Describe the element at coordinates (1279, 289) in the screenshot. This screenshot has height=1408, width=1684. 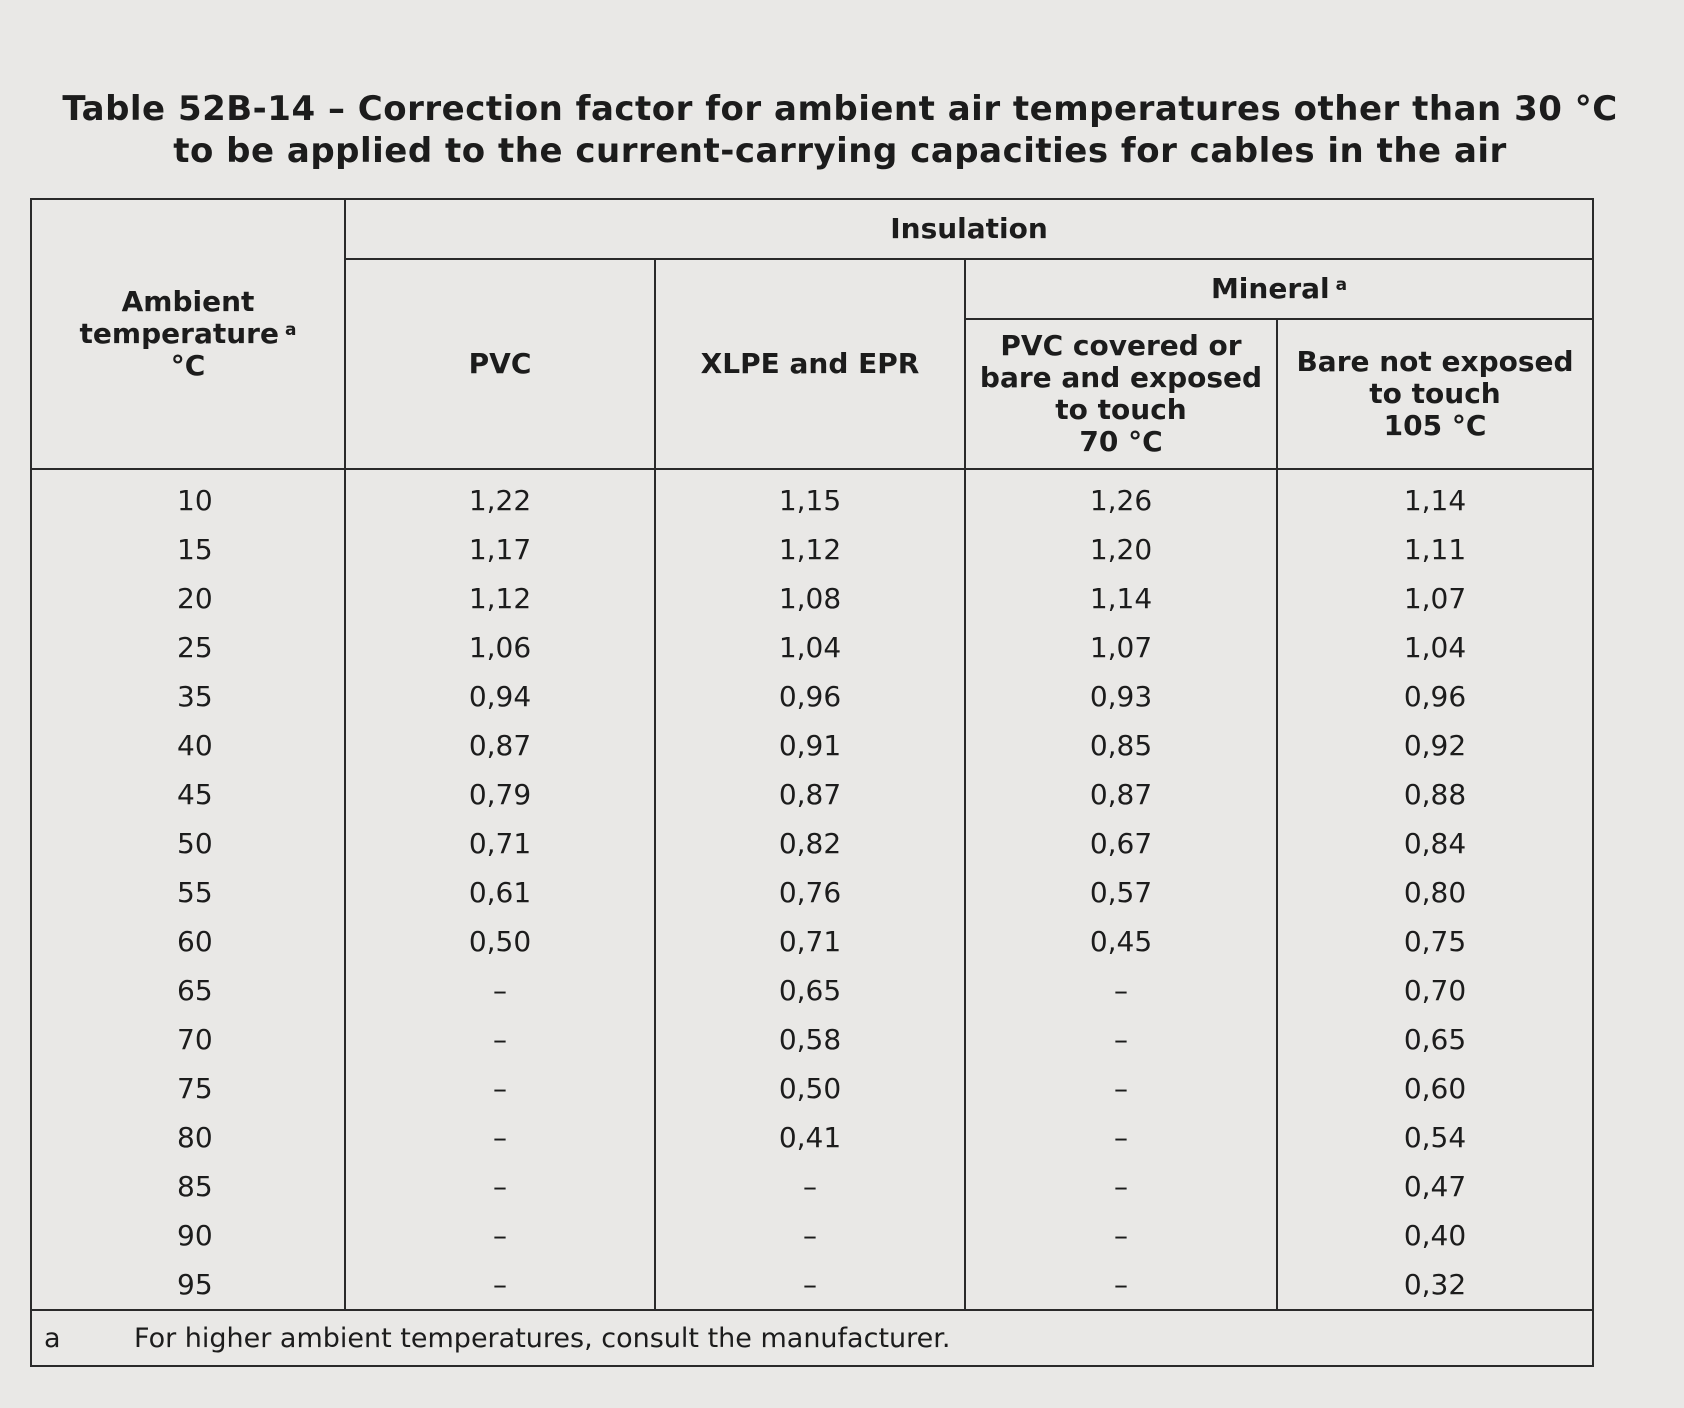
I see `header-mineral: Mineral a` at that location.